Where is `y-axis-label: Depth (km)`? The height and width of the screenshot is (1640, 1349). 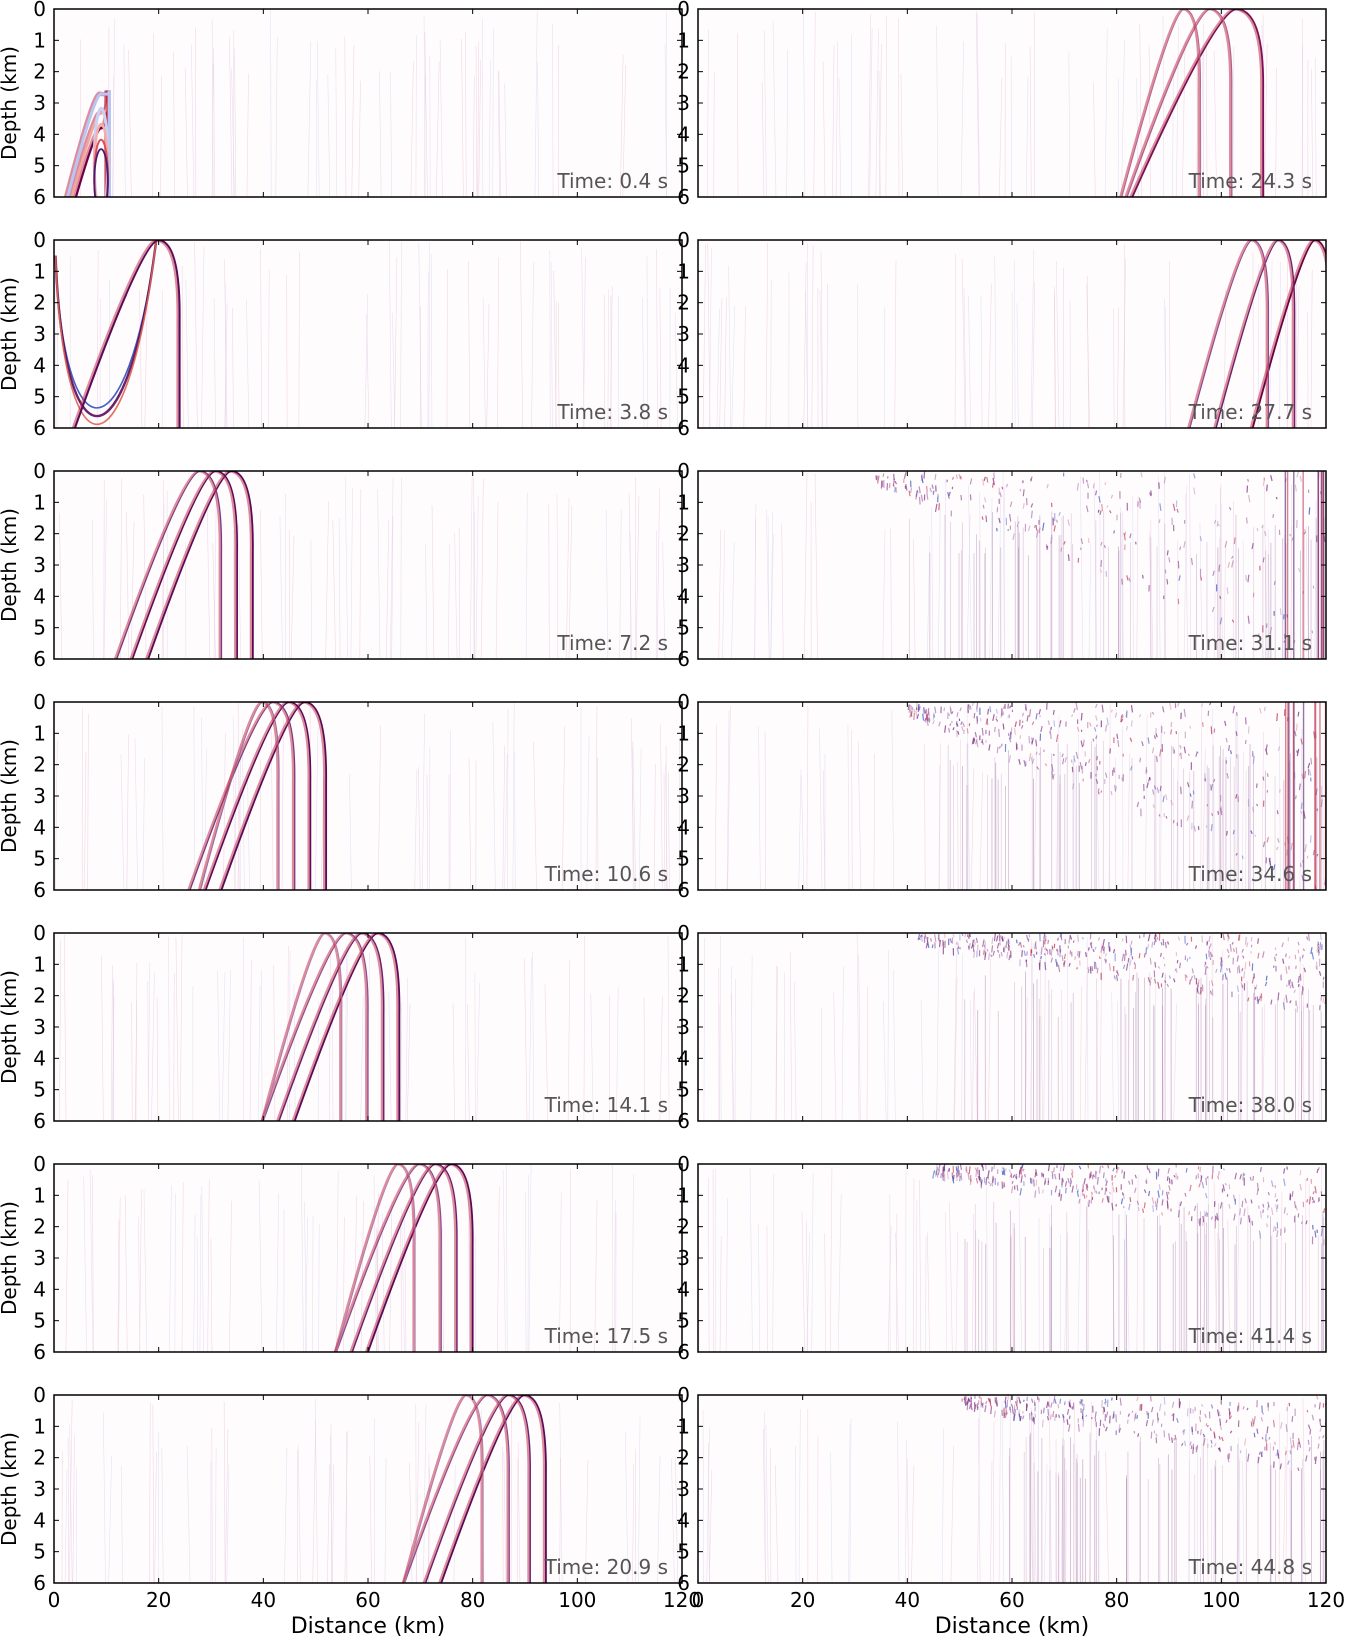 y-axis-label: Depth (km) is located at coordinates (10, 1489).